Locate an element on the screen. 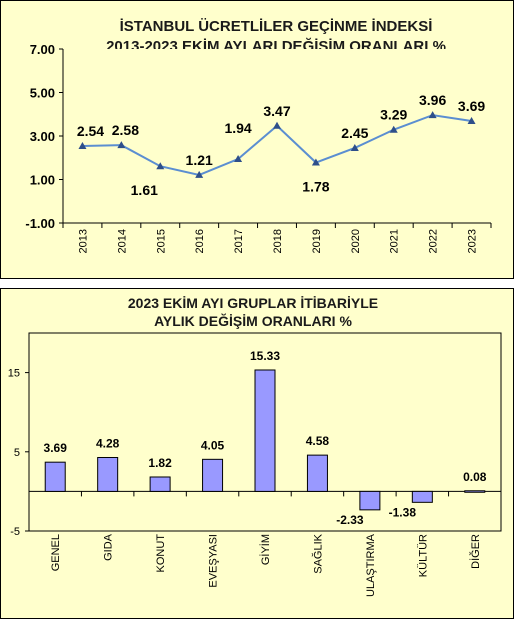 Image resolution: width=514 pixels, height=620 pixels. data-label: 1.78 is located at coordinates (315, 187).